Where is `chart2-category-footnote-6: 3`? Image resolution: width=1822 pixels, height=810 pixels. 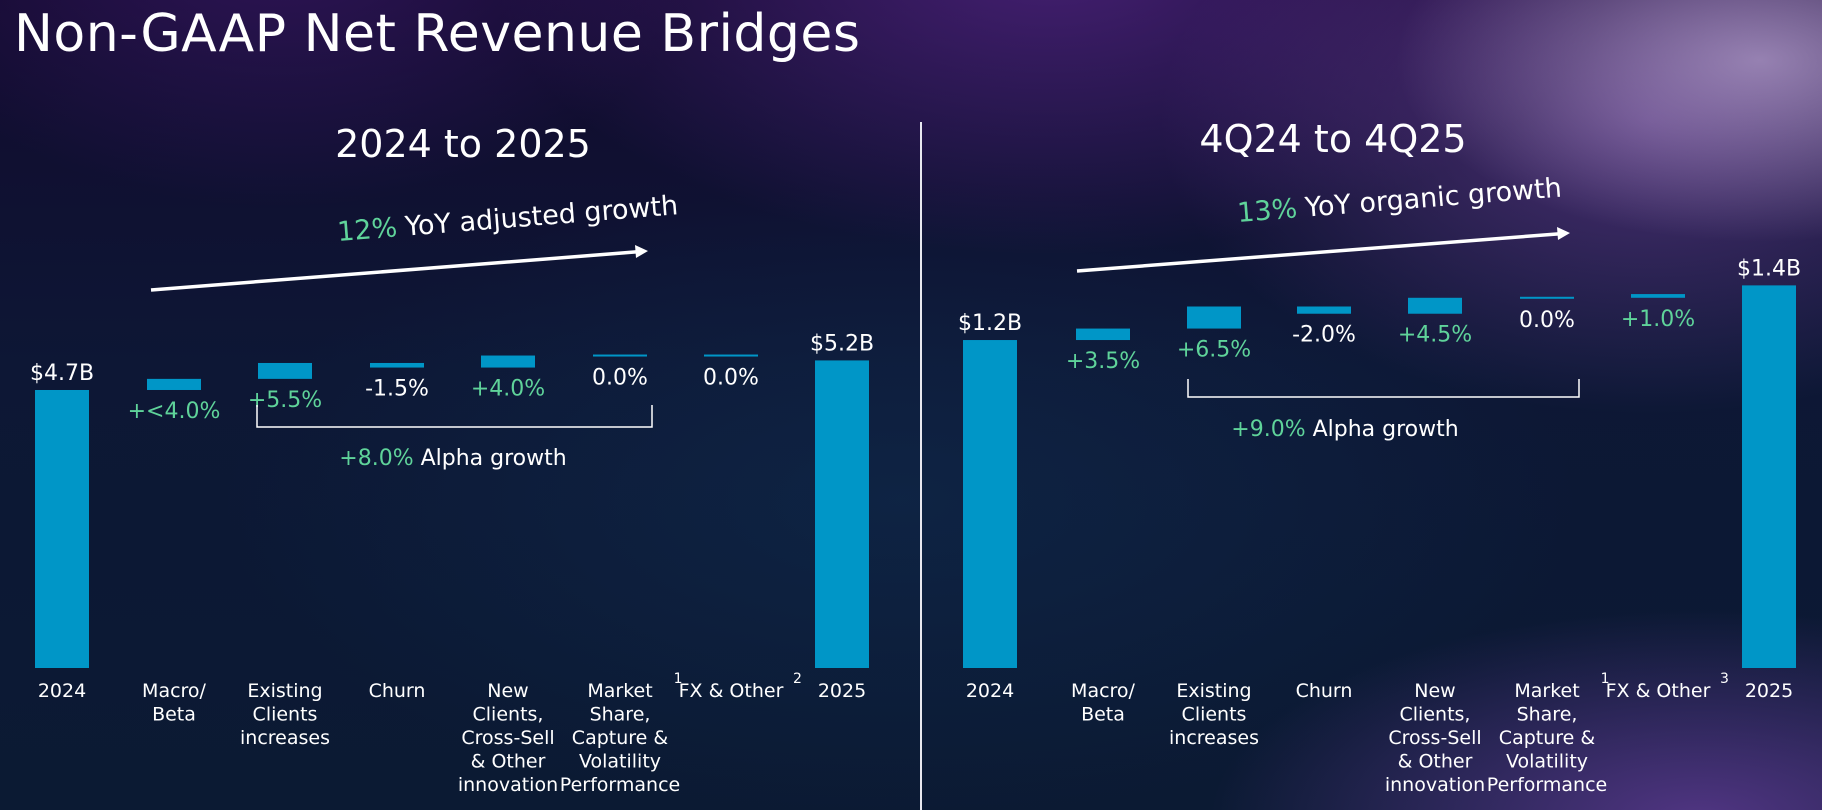 chart2-category-footnote-6: 3 is located at coordinates (1724, 679).